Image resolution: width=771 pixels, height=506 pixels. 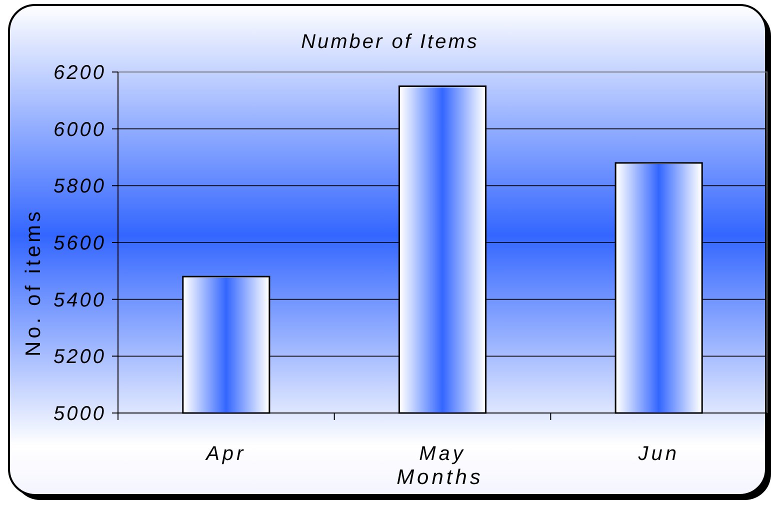 What do you see at coordinates (80, 243) in the screenshot?
I see `y-tick-label: 5600` at bounding box center [80, 243].